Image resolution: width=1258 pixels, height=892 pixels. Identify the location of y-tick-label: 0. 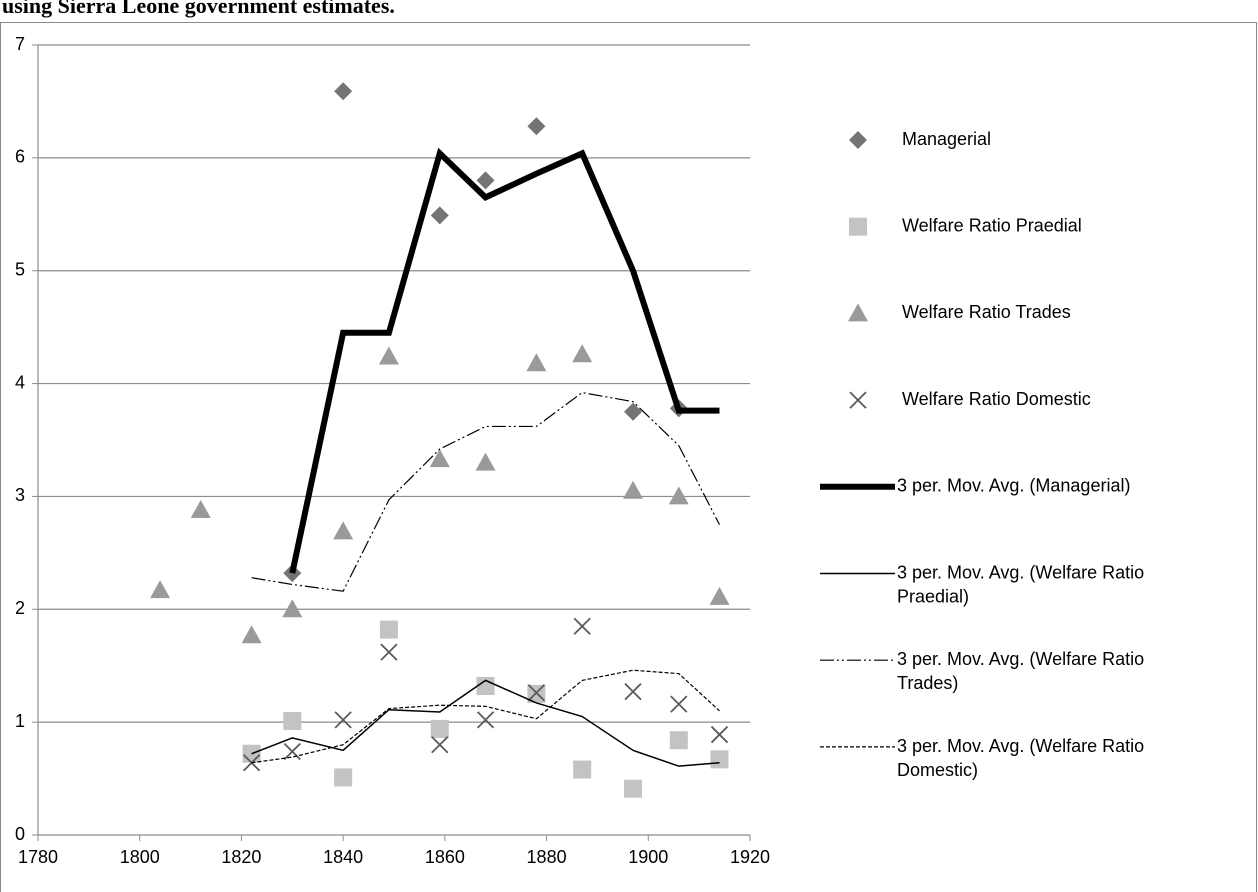
(20, 834).